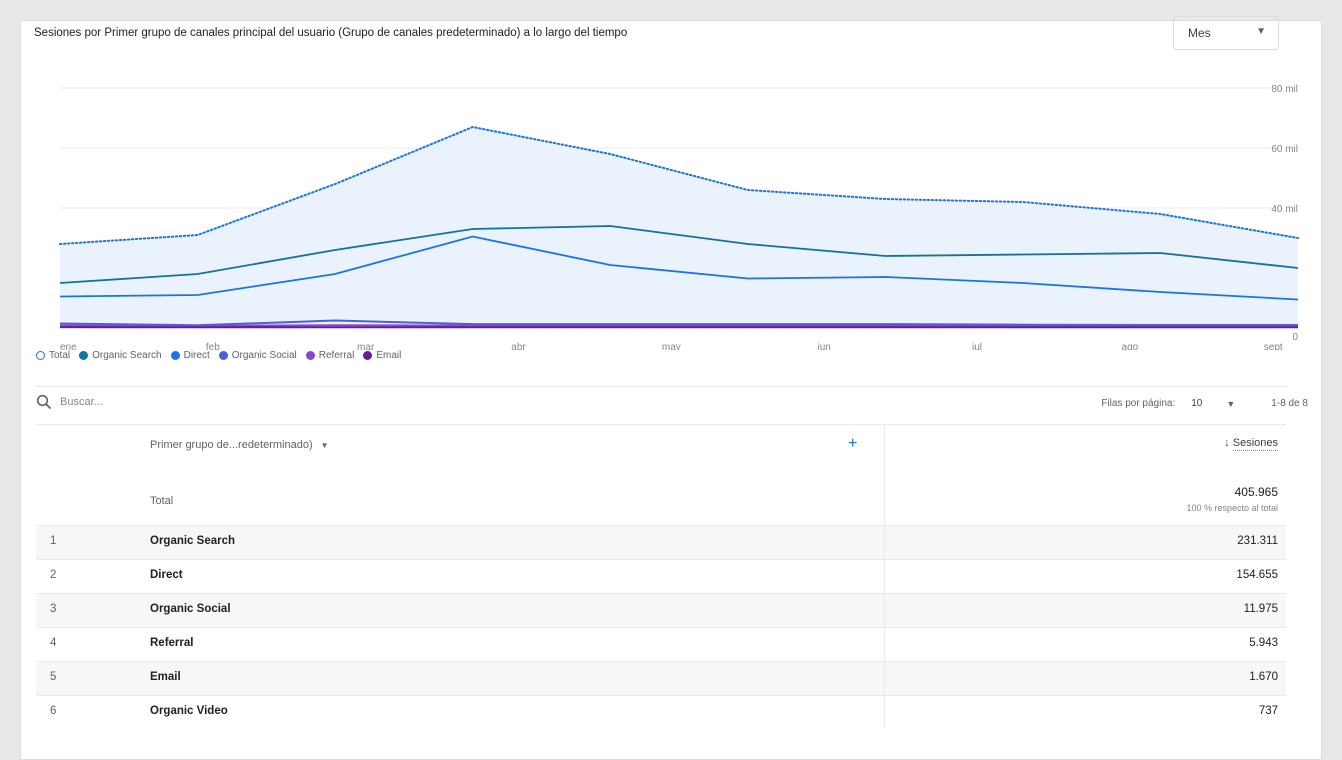 The image size is (1342, 760). I want to click on y-tick-label: 40 mil, so click(1284, 209).